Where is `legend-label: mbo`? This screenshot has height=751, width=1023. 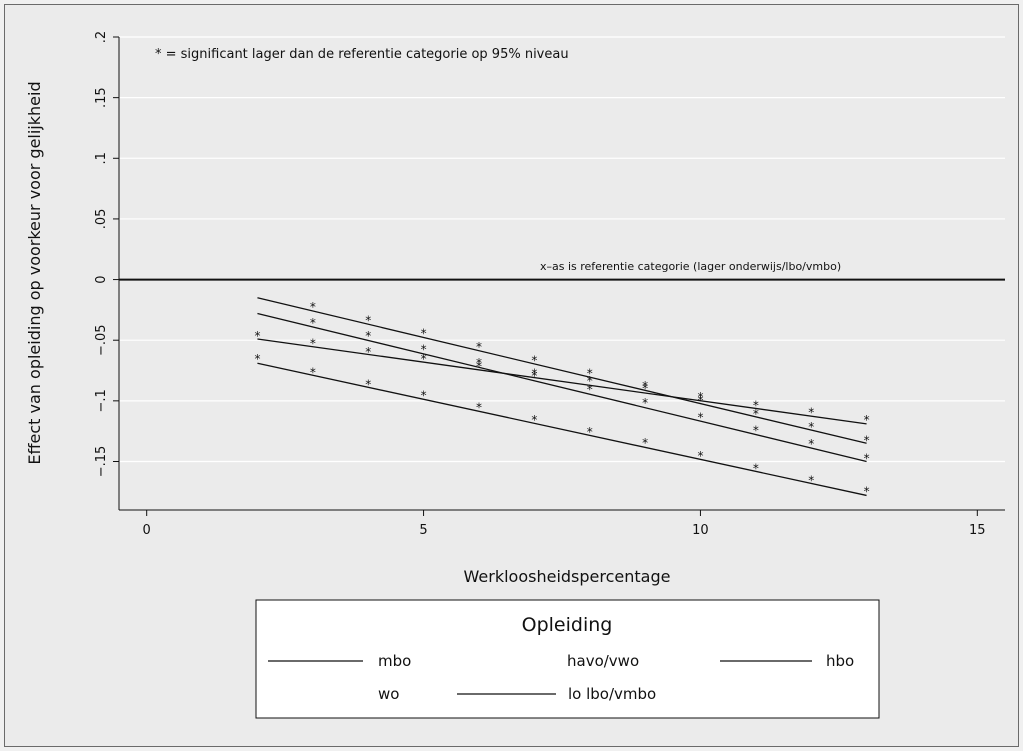
legend-label: mbo is located at coordinates (394, 661).